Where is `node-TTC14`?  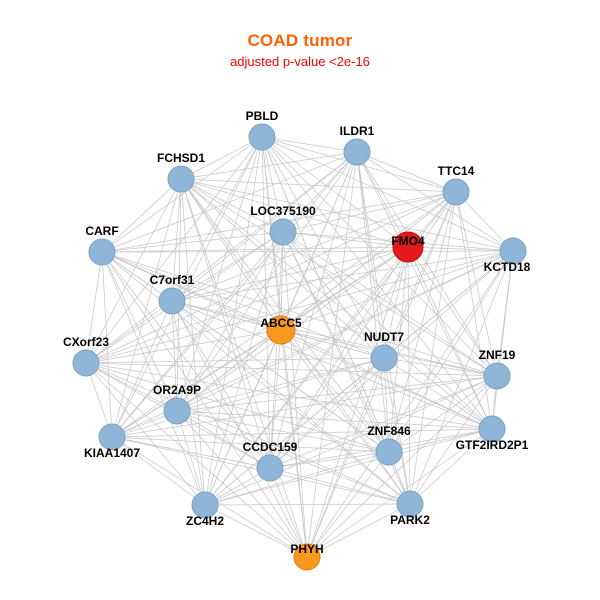 node-TTC14 is located at coordinates (456, 192).